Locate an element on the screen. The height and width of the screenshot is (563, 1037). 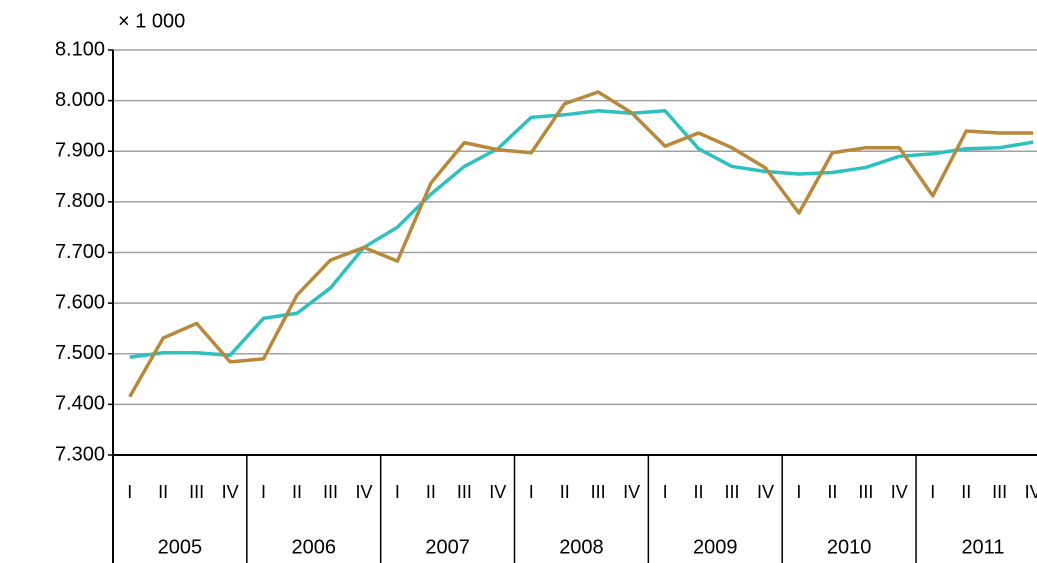
group-label: 2005 is located at coordinates (180, 547).